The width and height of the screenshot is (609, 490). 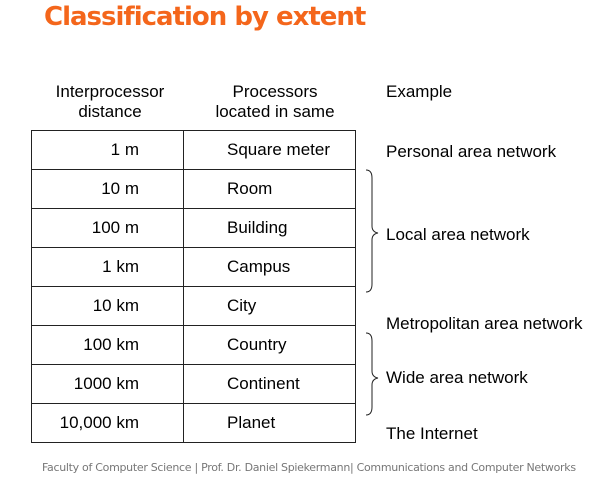 What do you see at coordinates (107, 150) in the screenshot?
I see `distance-cell: 1 m` at bounding box center [107, 150].